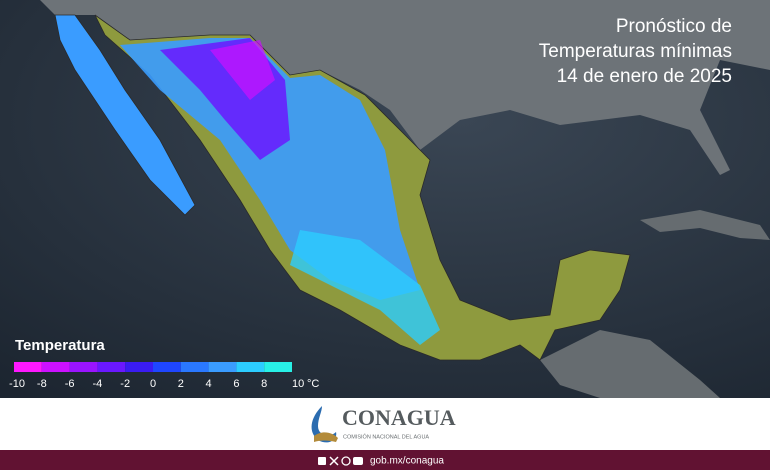 This screenshot has width=770, height=475. I want to click on legend-tick-label: 0, so click(153, 384).